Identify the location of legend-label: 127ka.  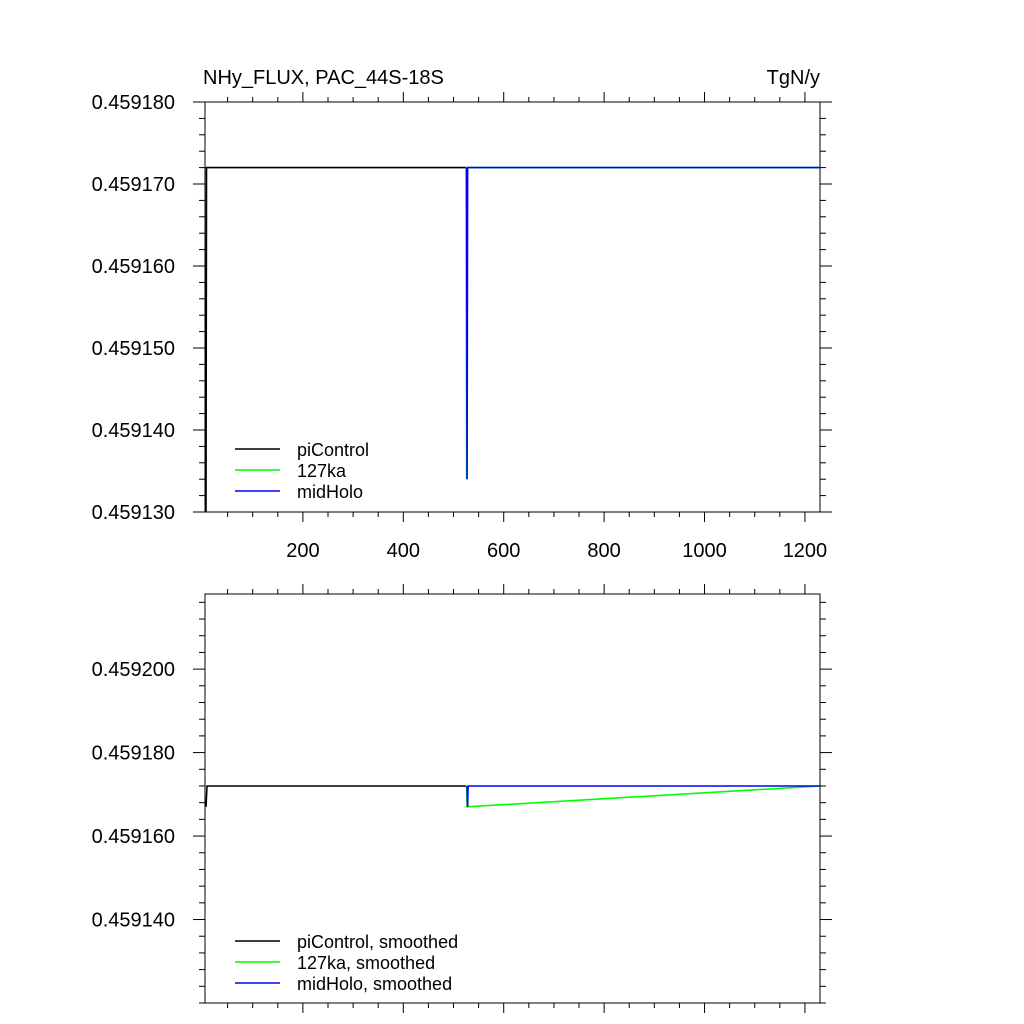
(322, 471).